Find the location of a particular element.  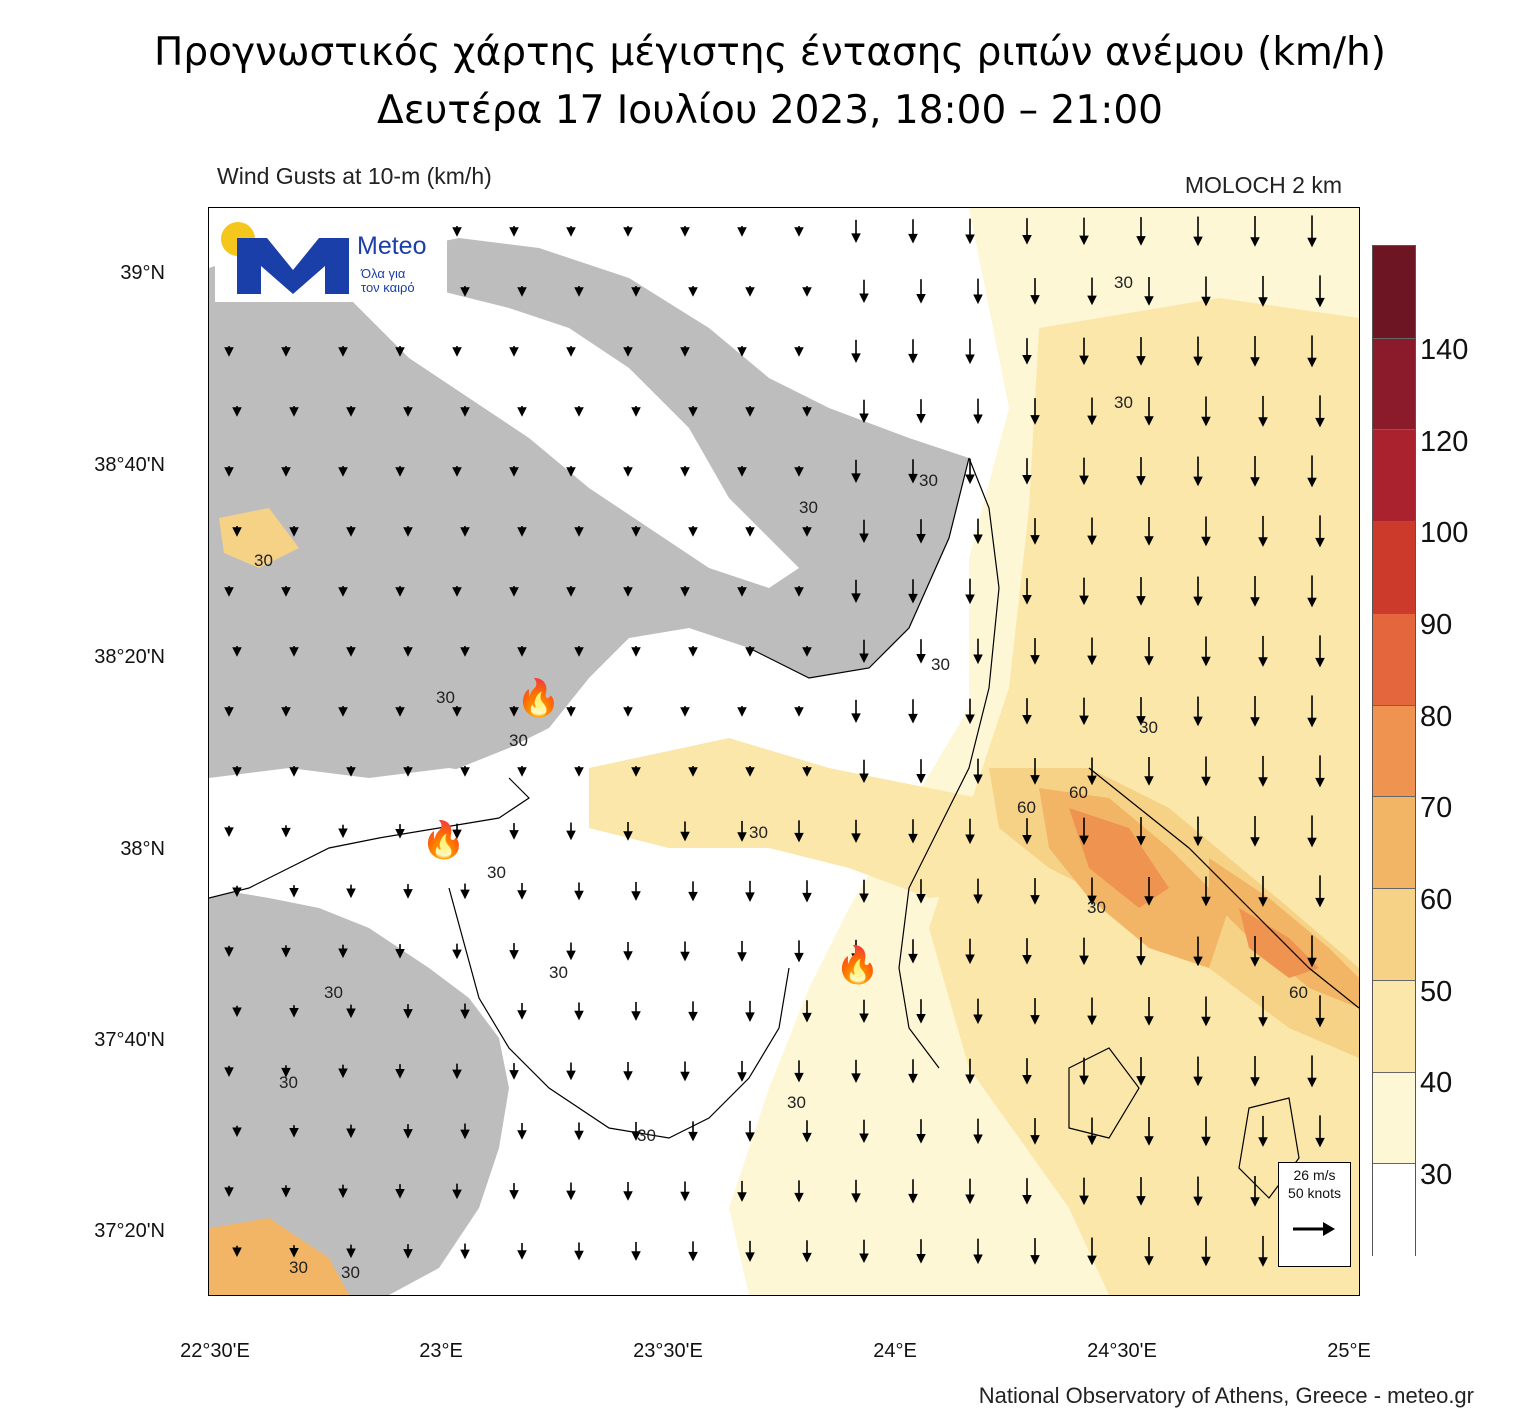

lat-tick-37-20n: 37°20'N is located at coordinates (129, 1231).